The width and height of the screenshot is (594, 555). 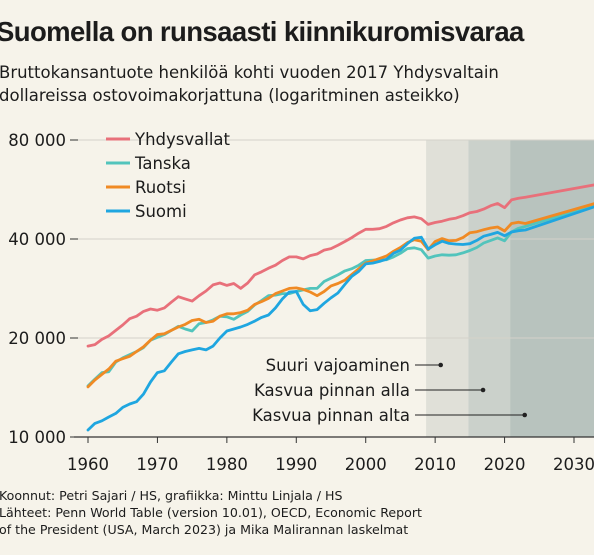 I want to click on y-tick-label: 10 000, so click(x=37, y=437).